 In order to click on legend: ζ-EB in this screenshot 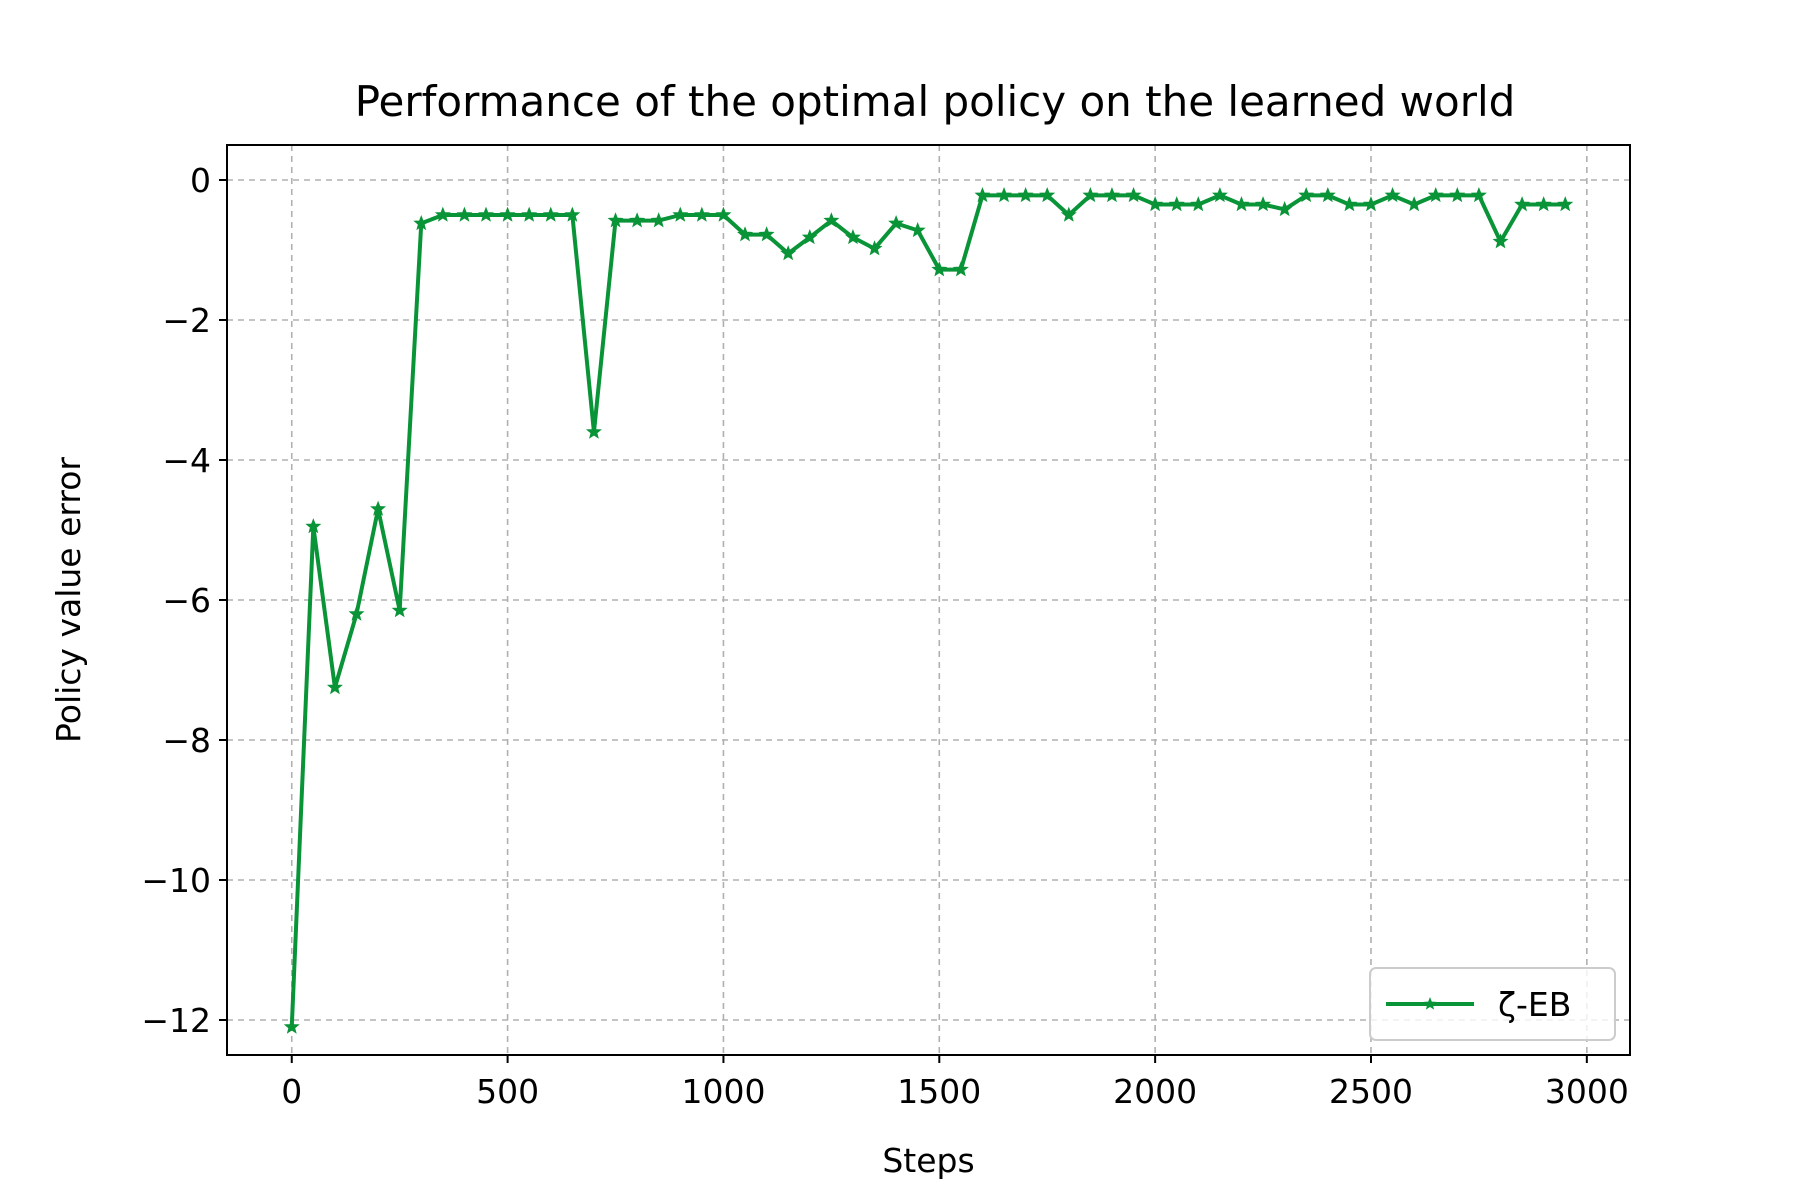, I will do `click(1492, 1004)`.